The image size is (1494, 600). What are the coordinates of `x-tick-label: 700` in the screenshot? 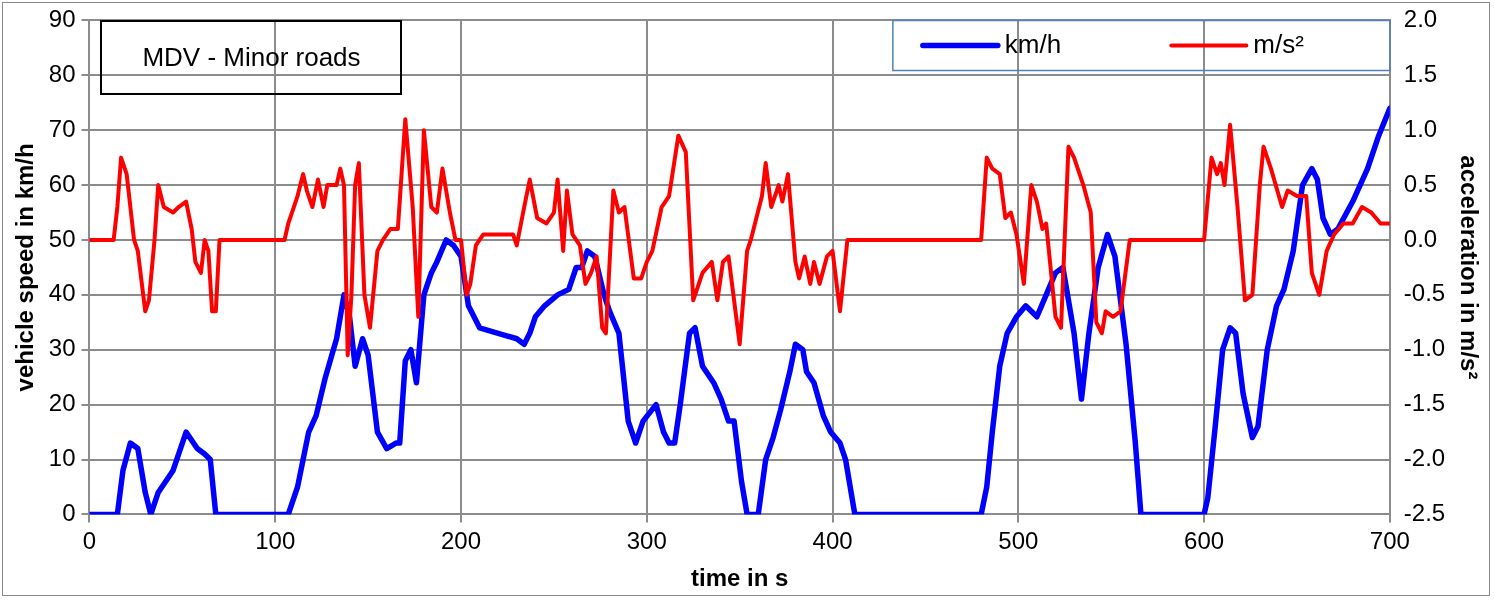 It's located at (1389, 541).